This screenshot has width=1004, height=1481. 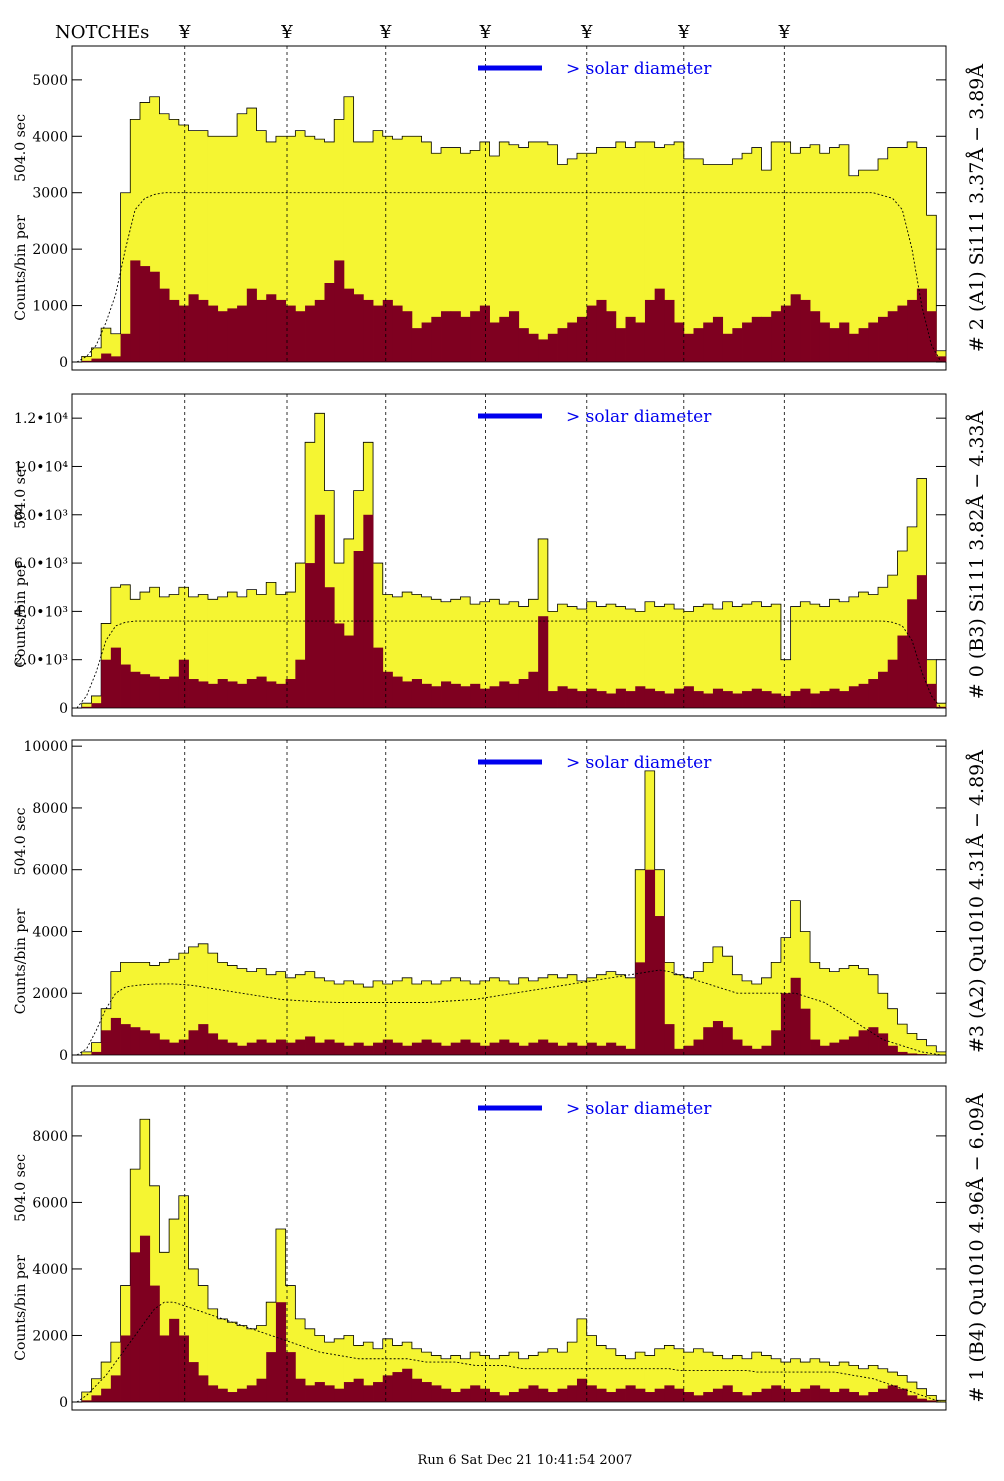 I want to click on panel-label: # 1 (B4) Qu1010 4.96Å − 6.09Å, so click(x=977, y=1248).